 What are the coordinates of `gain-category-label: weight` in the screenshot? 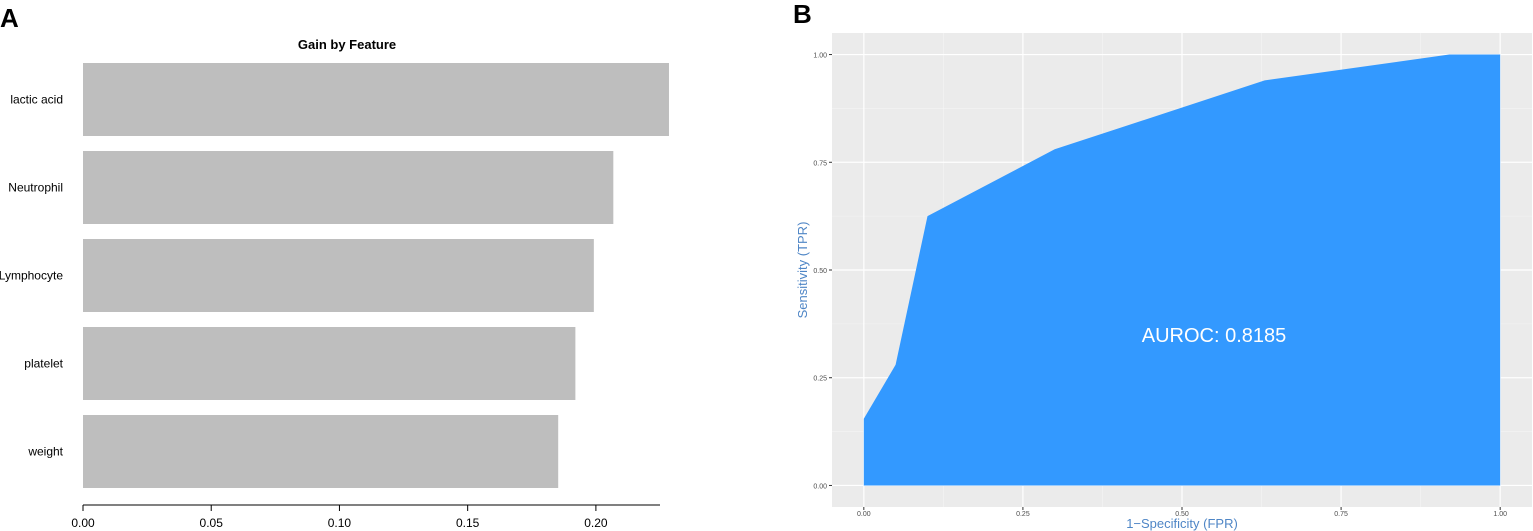 It's located at (45, 452).